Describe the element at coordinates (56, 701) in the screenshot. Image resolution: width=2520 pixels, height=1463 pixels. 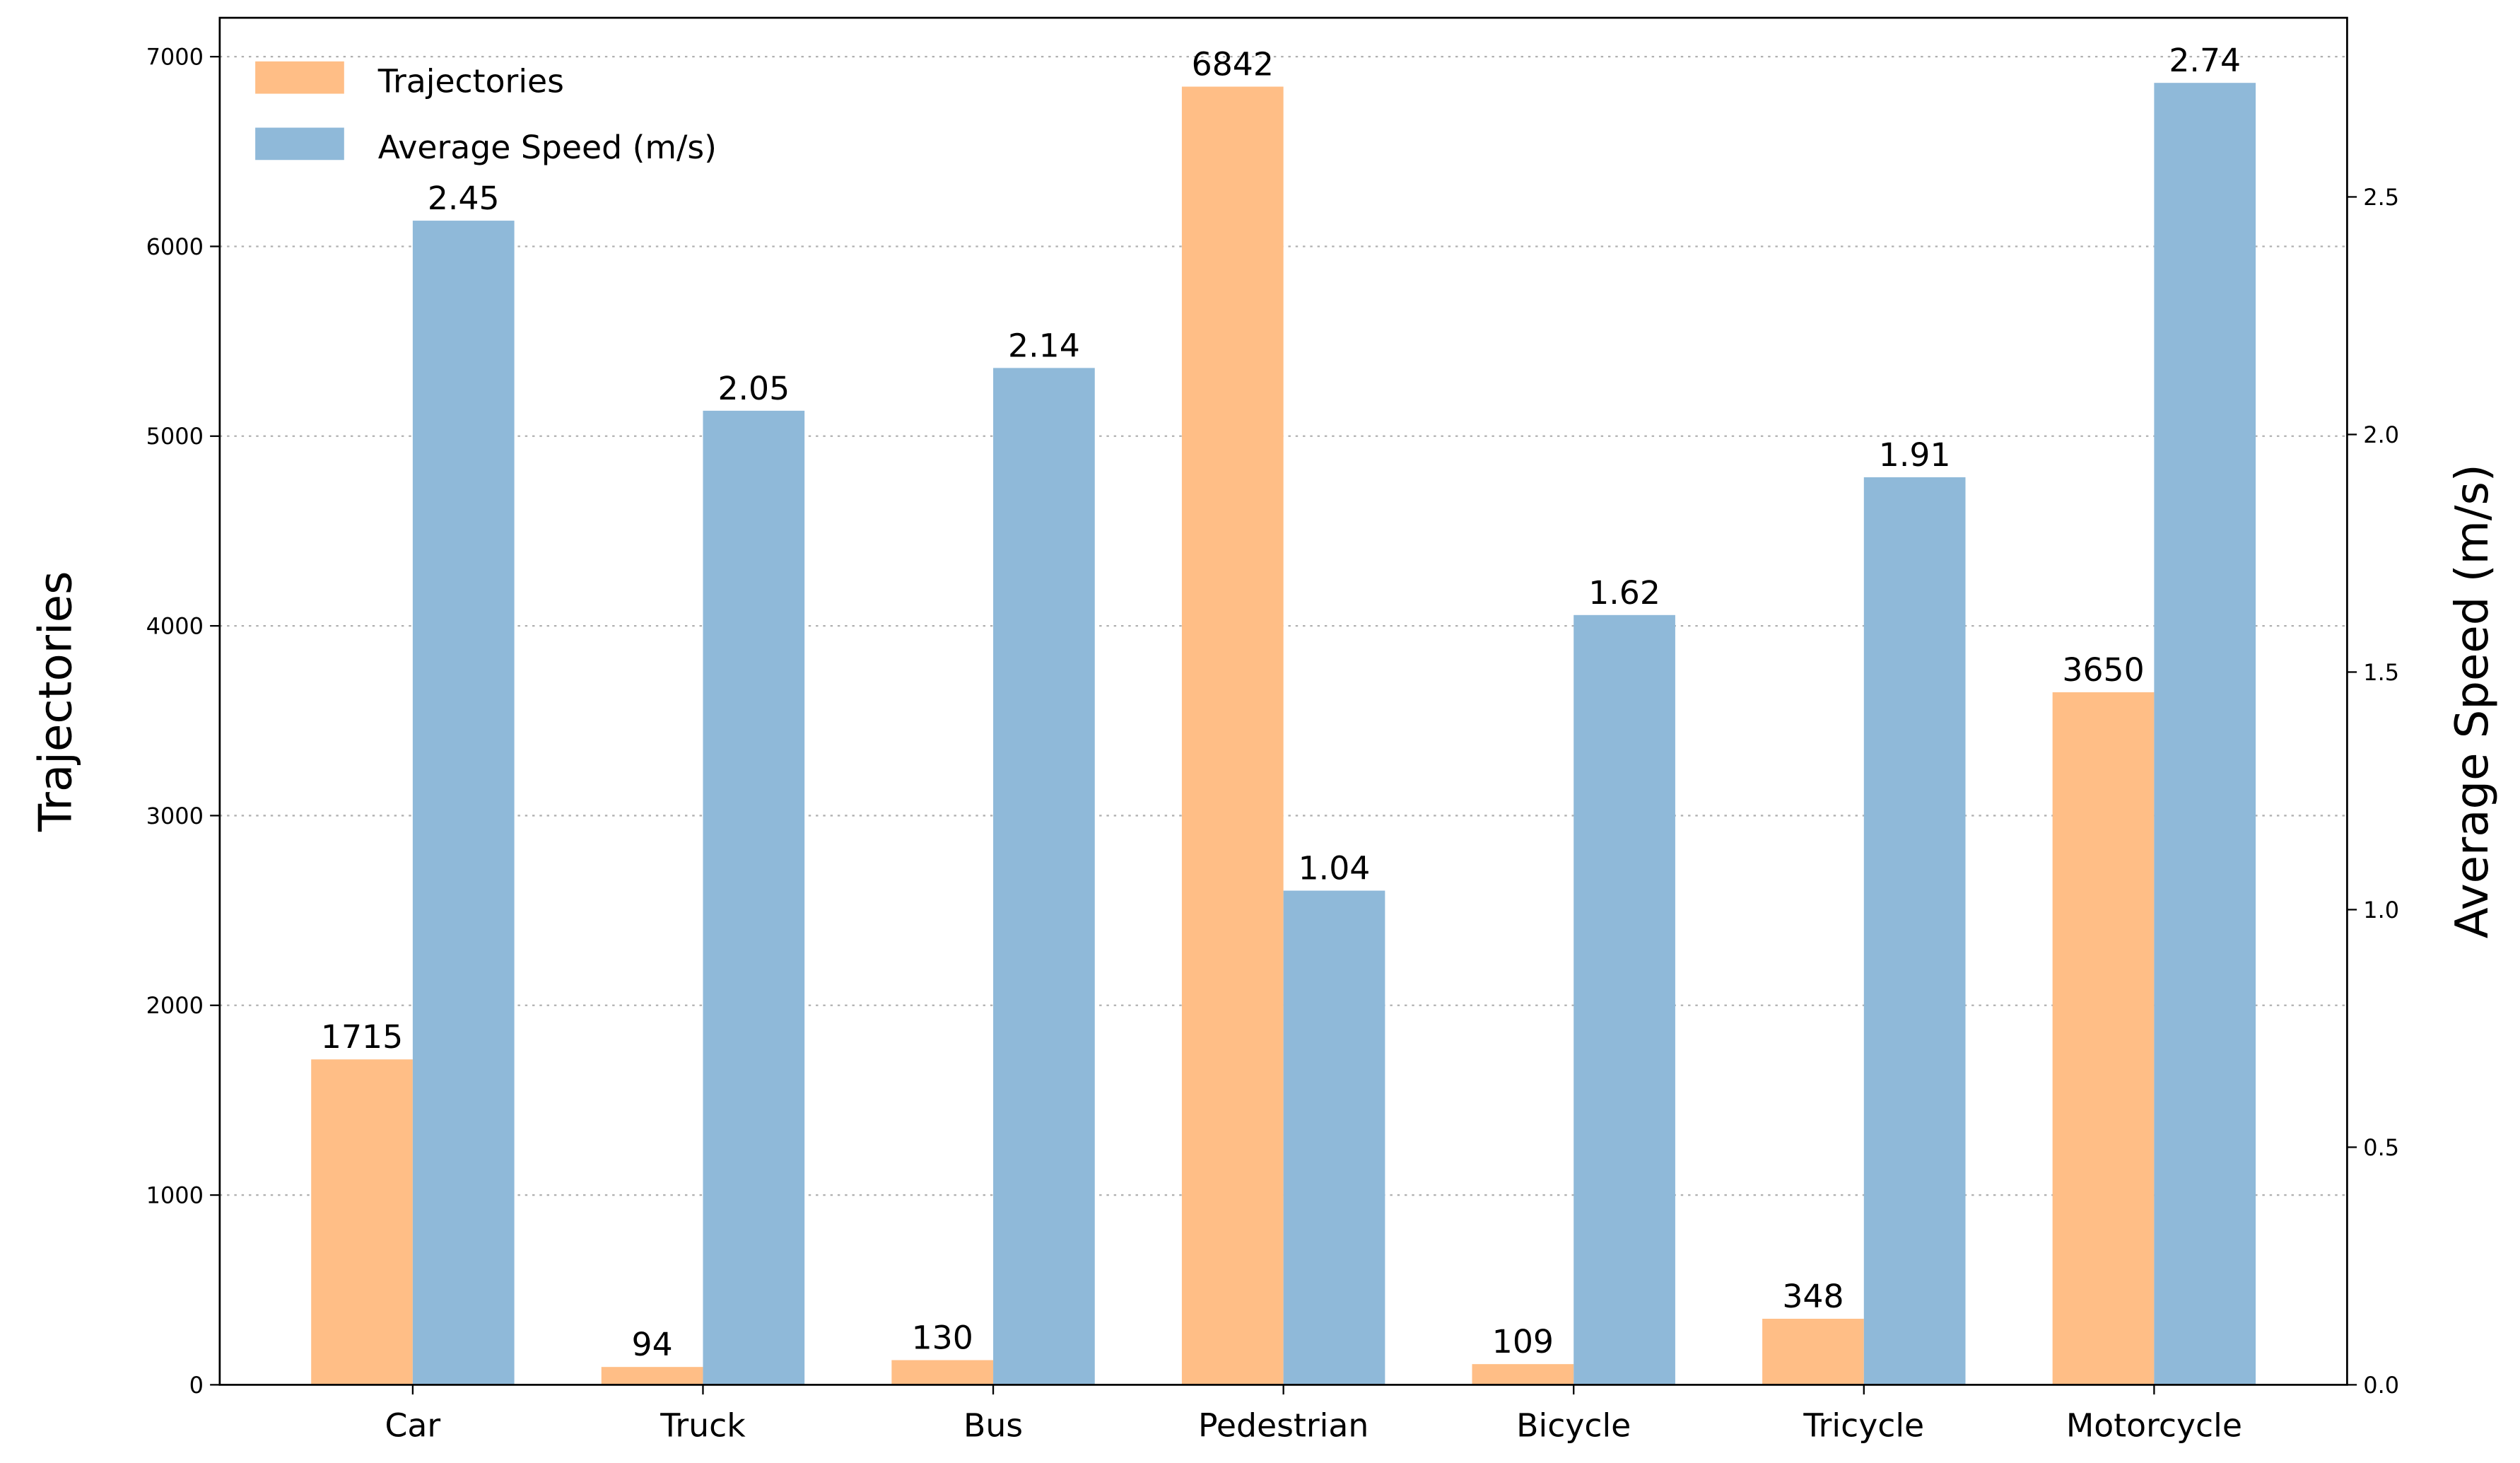
I see `left-axis-title: Trajectories` at that location.